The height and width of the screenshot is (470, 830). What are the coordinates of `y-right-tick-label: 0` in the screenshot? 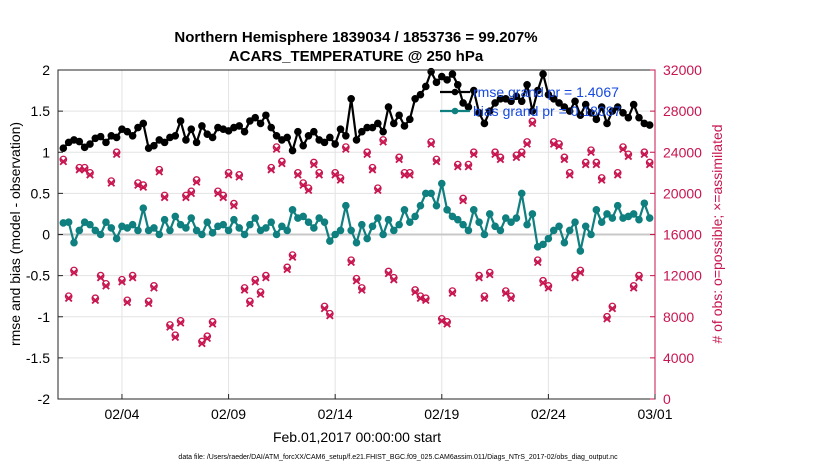 It's located at (667, 399).